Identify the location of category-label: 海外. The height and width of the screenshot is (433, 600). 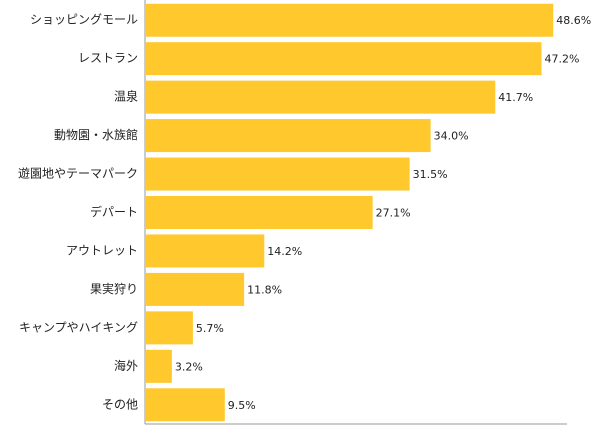
(126, 365).